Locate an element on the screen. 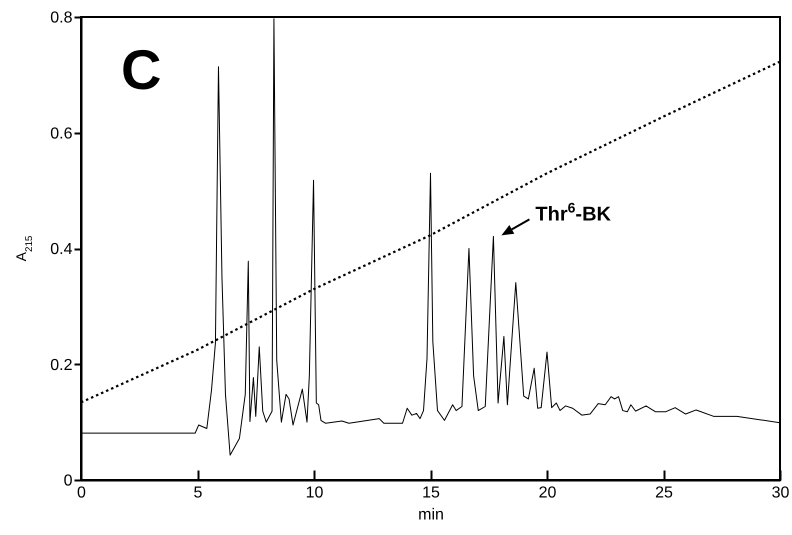 The width and height of the screenshot is (792, 535). x-axis-title: min is located at coordinates (431, 515).